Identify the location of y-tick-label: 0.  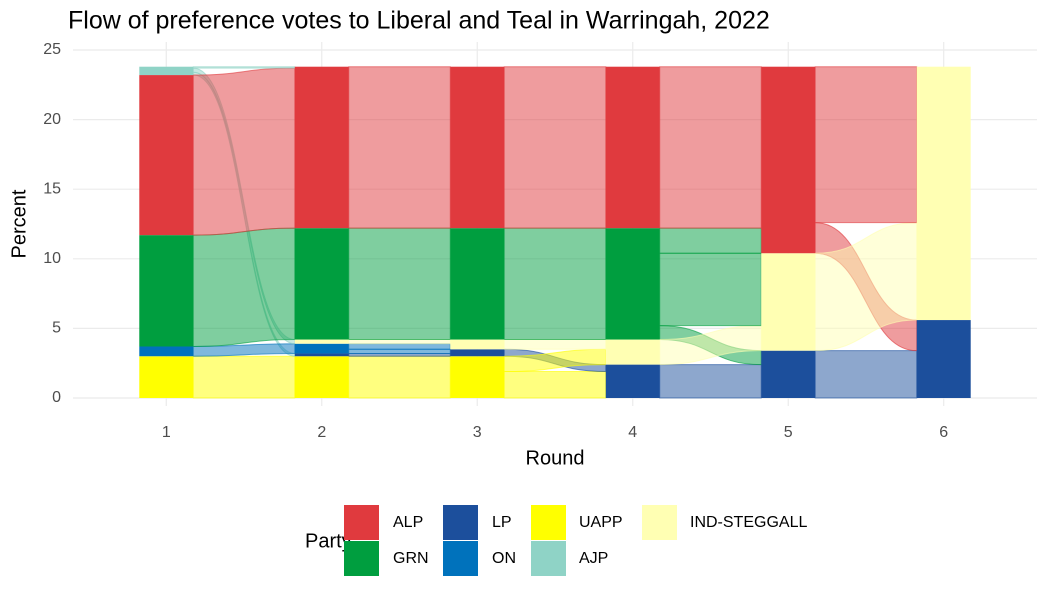
(56, 397).